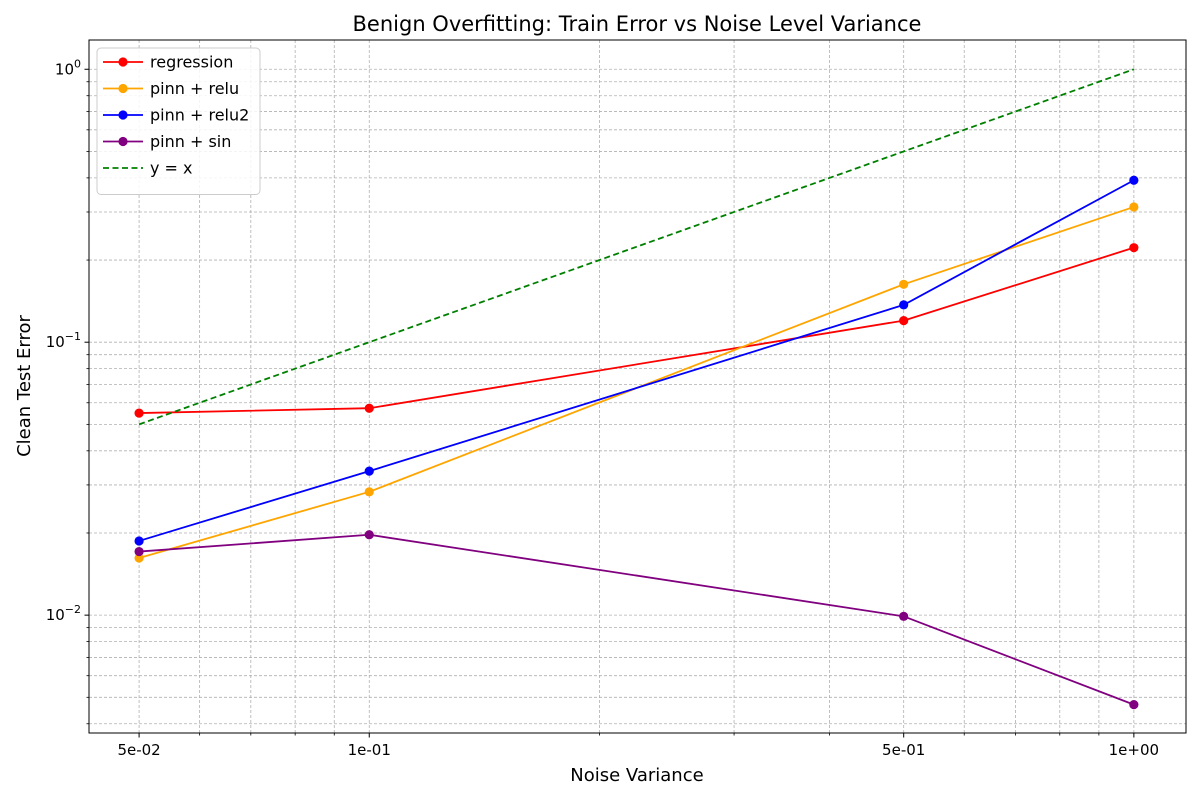 The width and height of the screenshot is (1200, 800). I want to click on legend-label: y = x, so click(171, 168).